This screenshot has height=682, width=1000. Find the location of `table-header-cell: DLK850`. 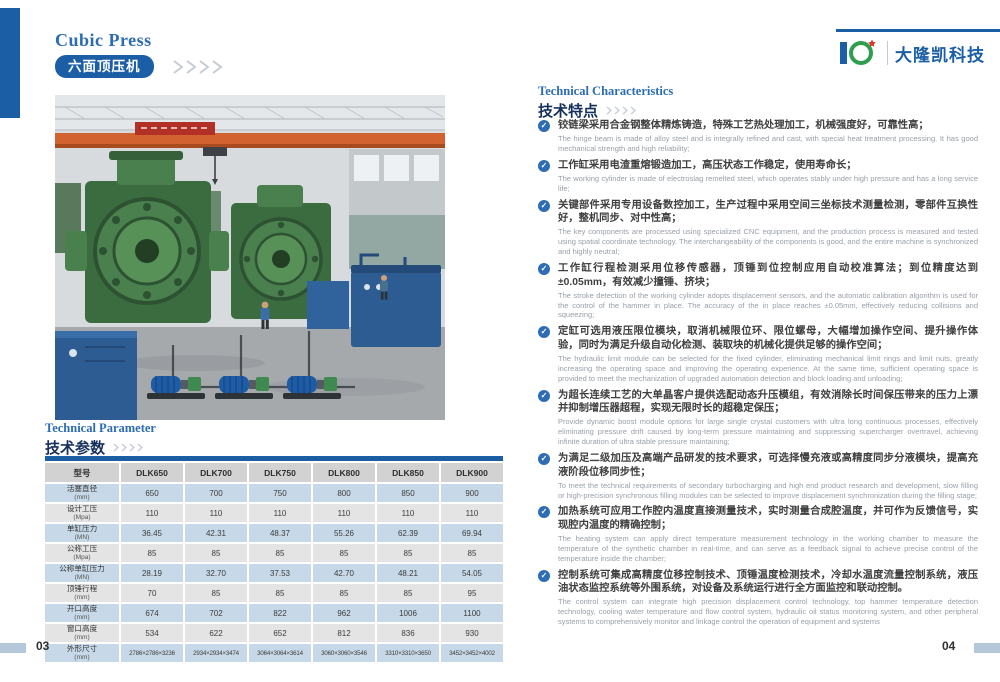

table-header-cell: DLK850 is located at coordinates (408, 472).